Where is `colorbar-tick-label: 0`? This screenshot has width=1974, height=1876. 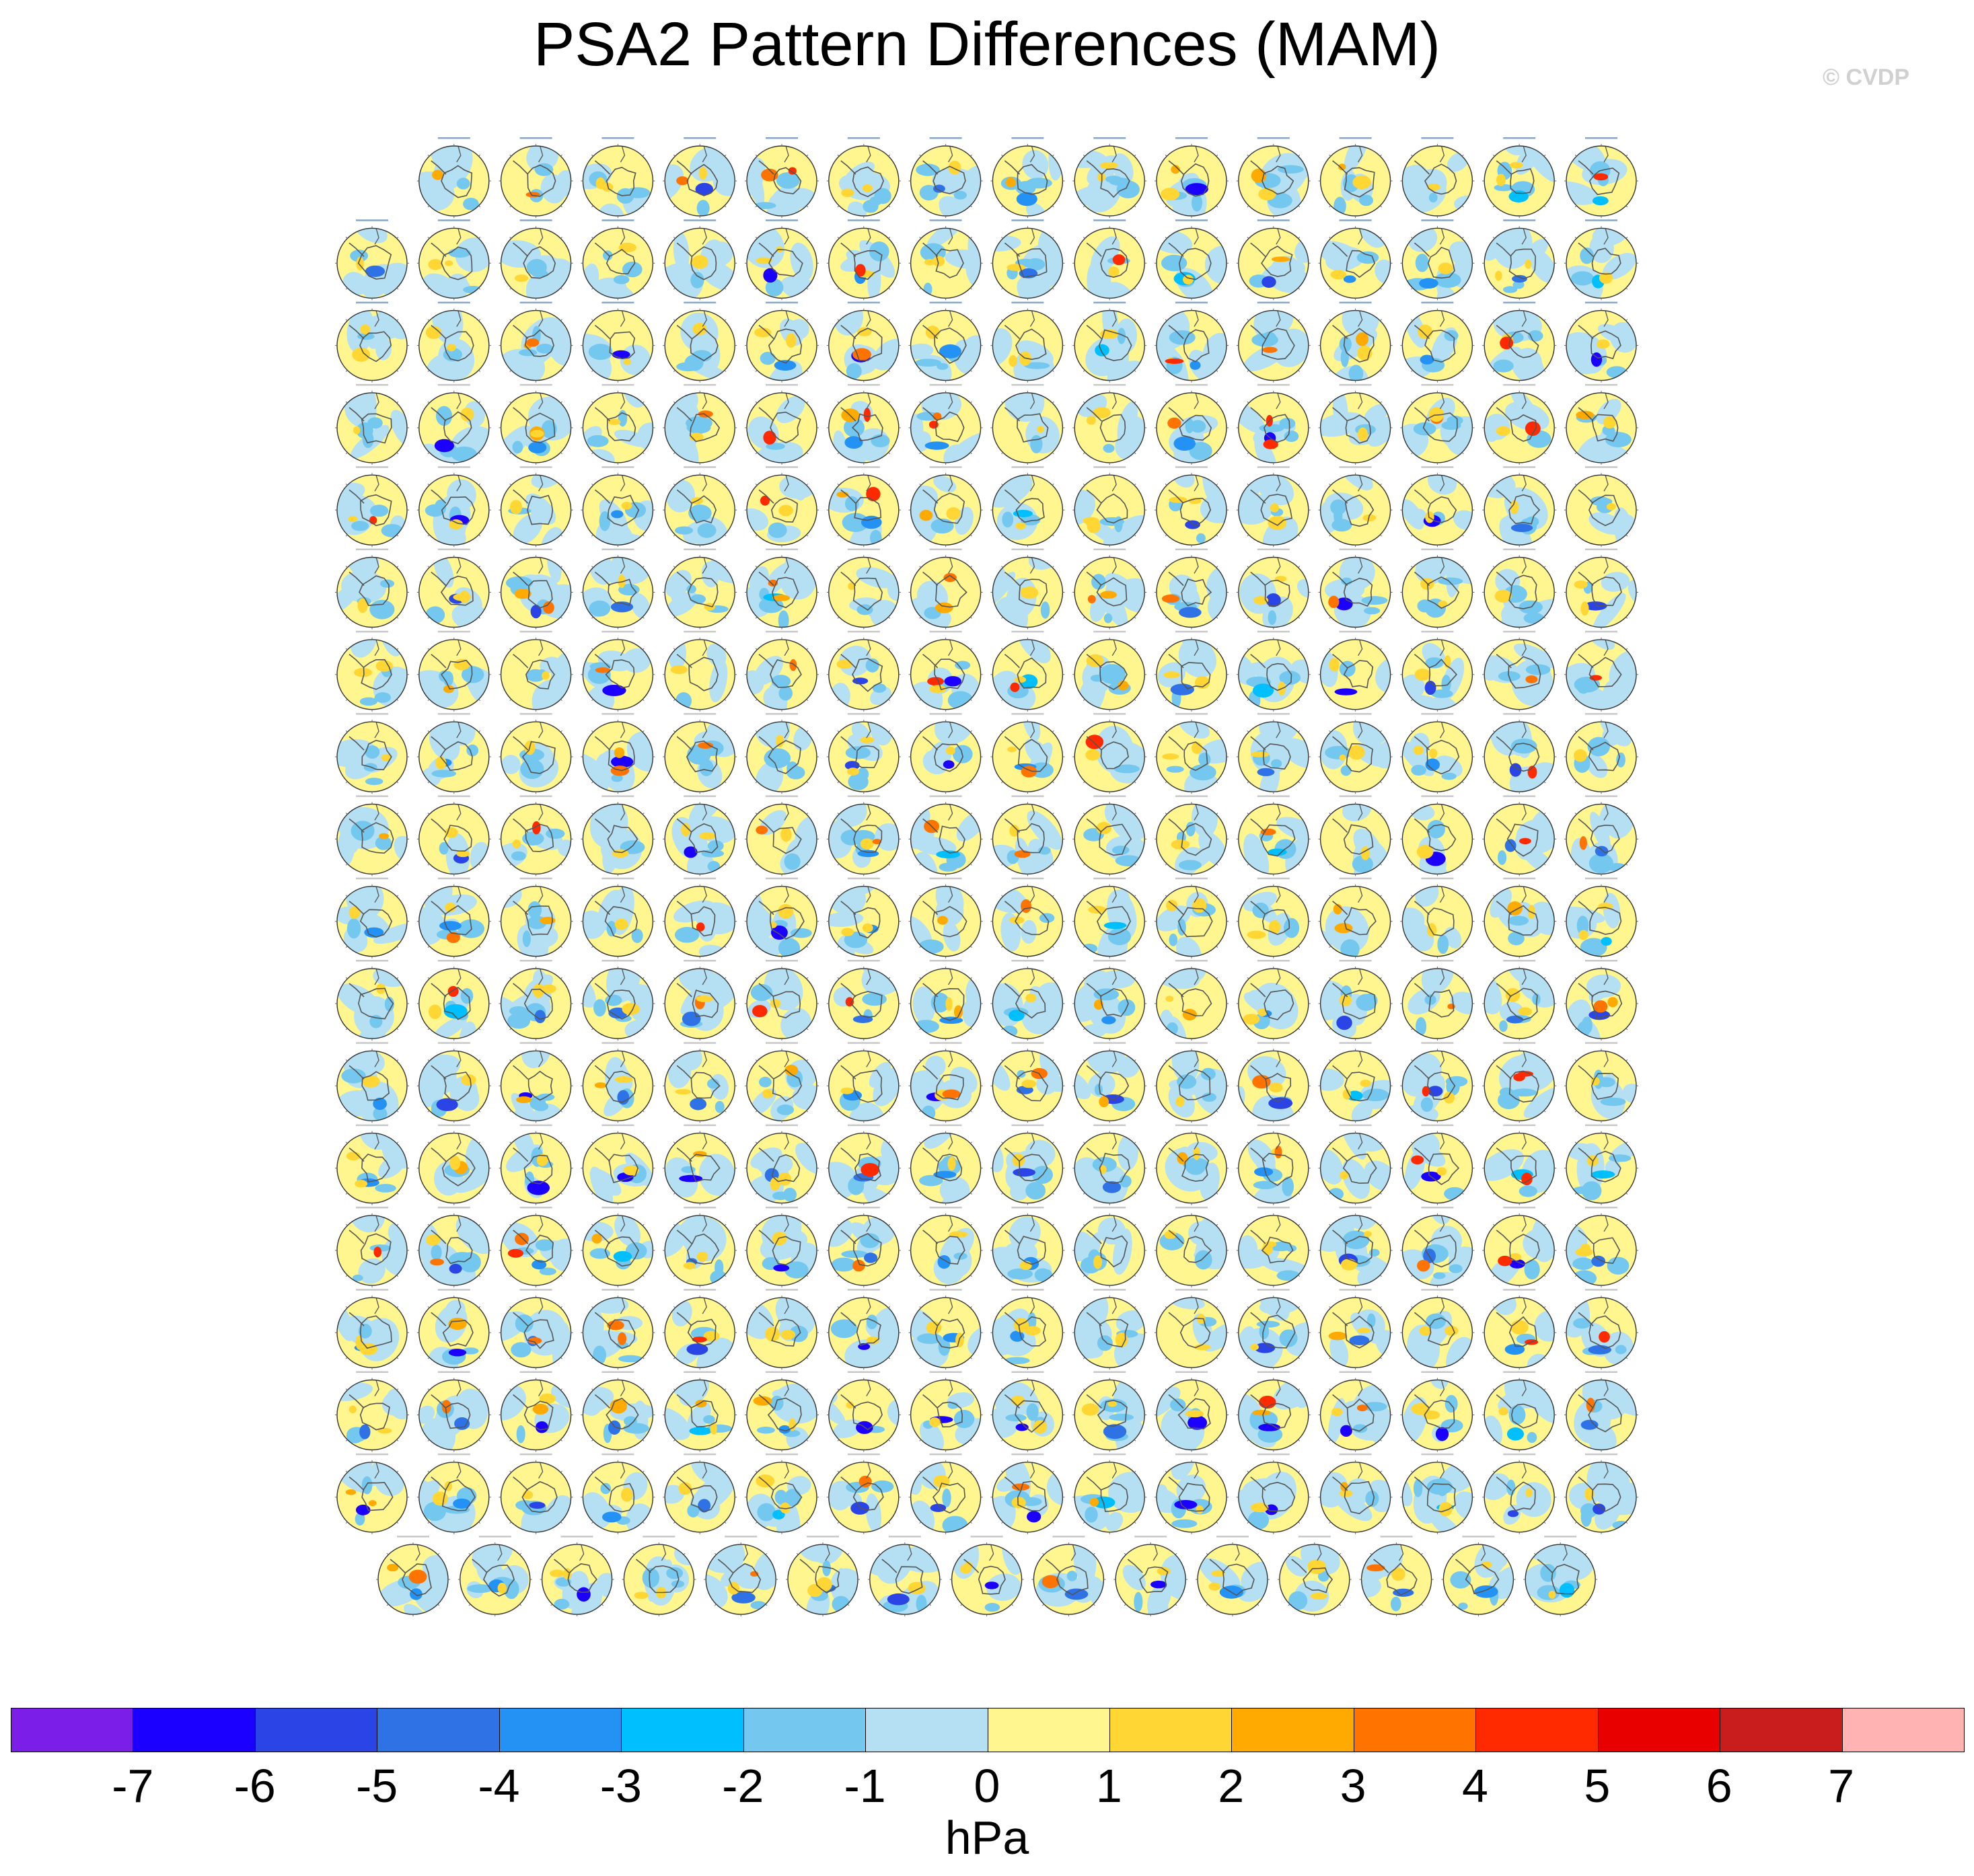
colorbar-tick-label: 0 is located at coordinates (987, 1786).